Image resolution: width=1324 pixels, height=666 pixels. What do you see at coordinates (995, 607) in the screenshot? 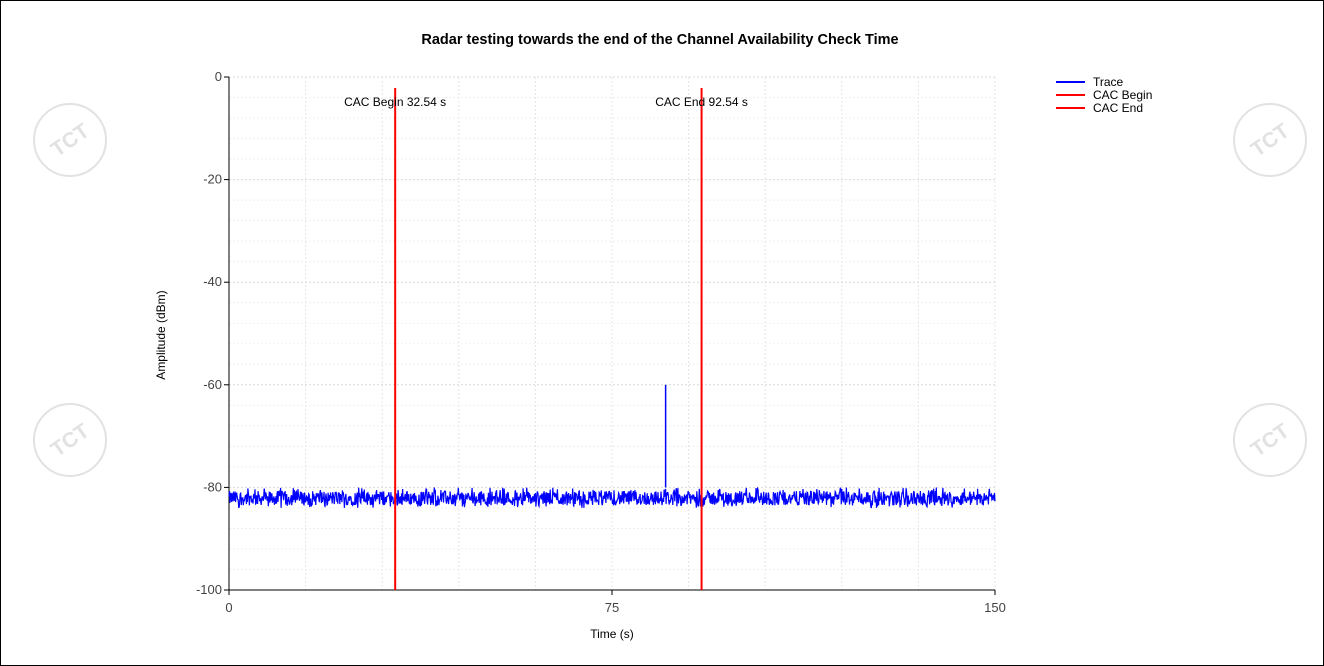
I see `x-tick-label: 150` at bounding box center [995, 607].